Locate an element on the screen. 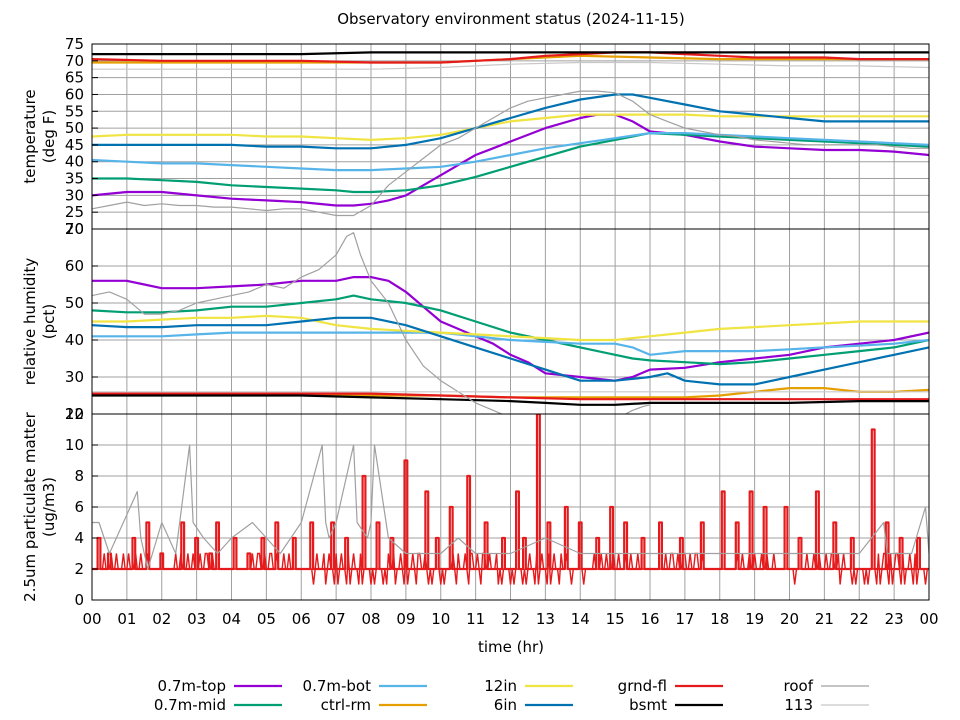 The image size is (960, 720). legend-item: 113 is located at coordinates (826, 705).